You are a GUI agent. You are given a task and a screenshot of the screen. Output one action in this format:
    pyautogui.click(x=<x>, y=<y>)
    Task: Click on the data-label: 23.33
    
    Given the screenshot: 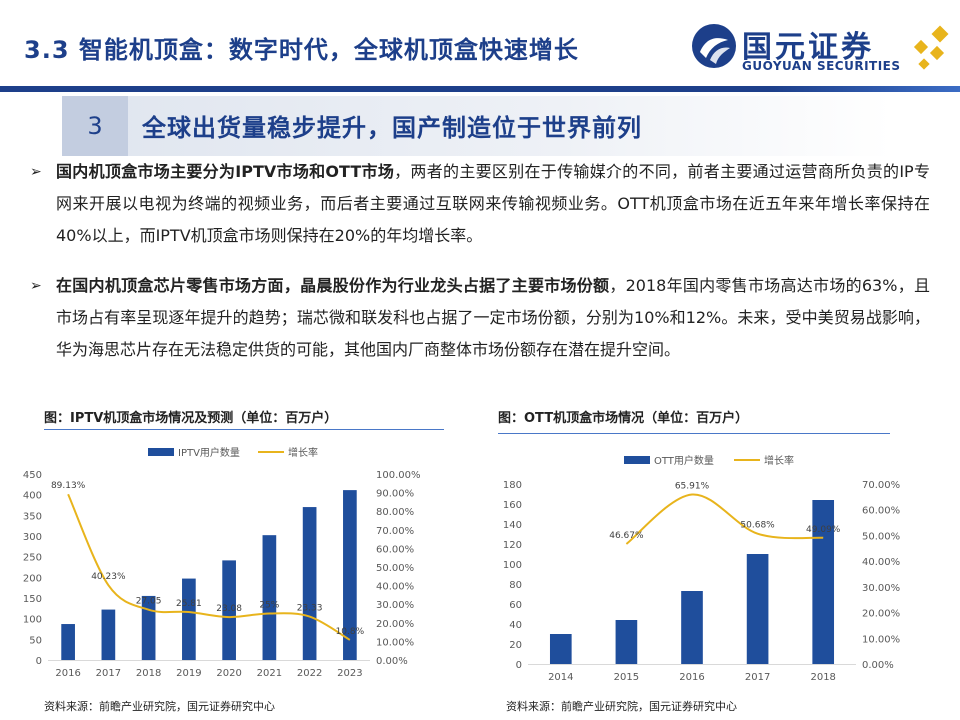 What is the action you would take?
    pyautogui.click(x=310, y=609)
    